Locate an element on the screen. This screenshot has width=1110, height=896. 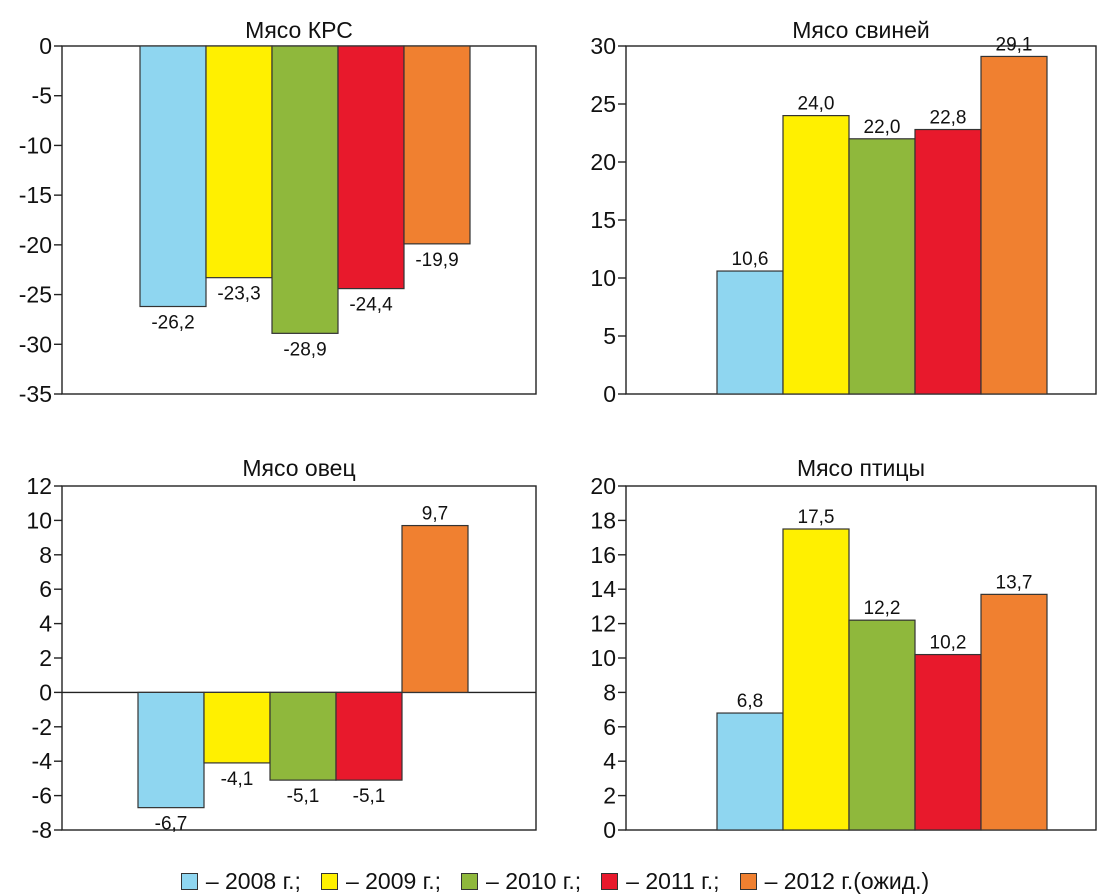
legend-label-2012: – 2012 г.(ожид.) is located at coordinates (847, 880).